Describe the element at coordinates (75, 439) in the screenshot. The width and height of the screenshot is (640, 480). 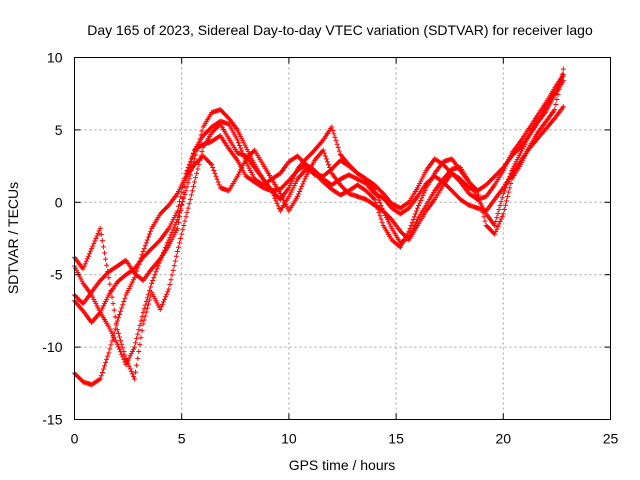
I see `x-tick-label: 0` at that location.